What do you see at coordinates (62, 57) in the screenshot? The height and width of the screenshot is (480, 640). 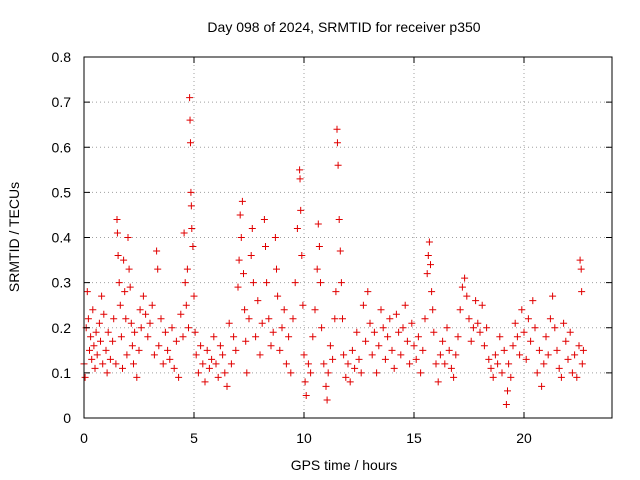 I see `y-tick-label: 0.8` at bounding box center [62, 57].